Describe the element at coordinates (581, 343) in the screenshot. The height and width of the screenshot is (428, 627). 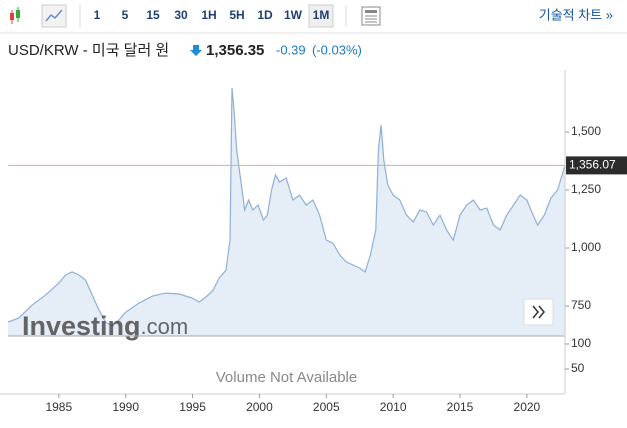
I see `volume-y-tick-label: 100` at that location.